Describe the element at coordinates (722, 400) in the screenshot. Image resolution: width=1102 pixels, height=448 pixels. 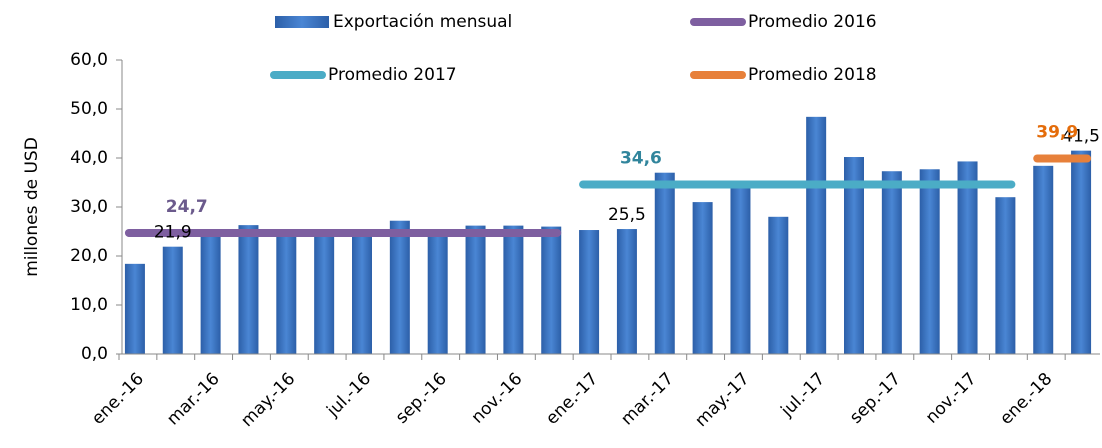
I see `x-tick-label: may.-17` at that location.